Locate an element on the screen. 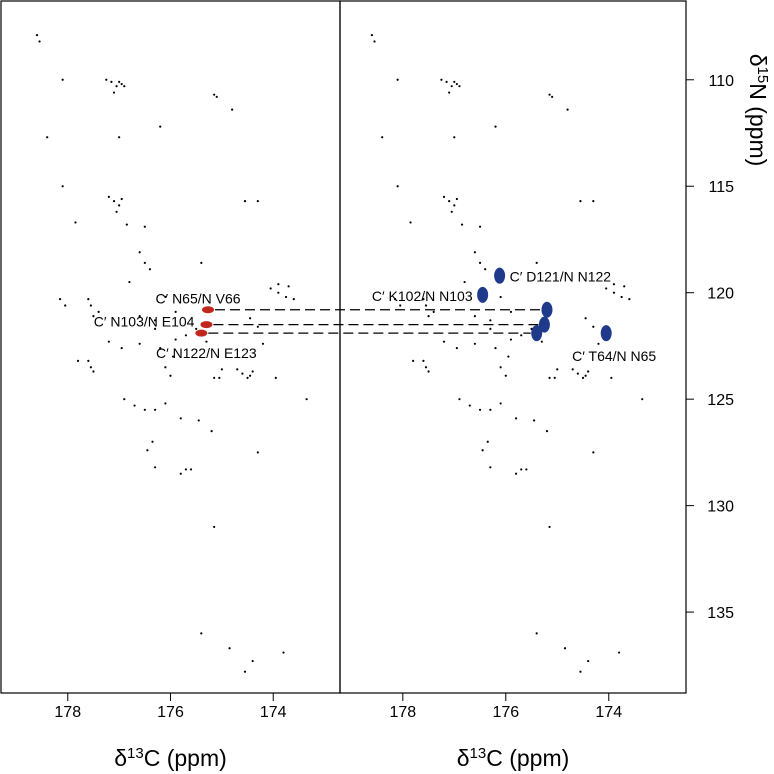  axis-label: δ13C (ppm) is located at coordinates (170, 758).